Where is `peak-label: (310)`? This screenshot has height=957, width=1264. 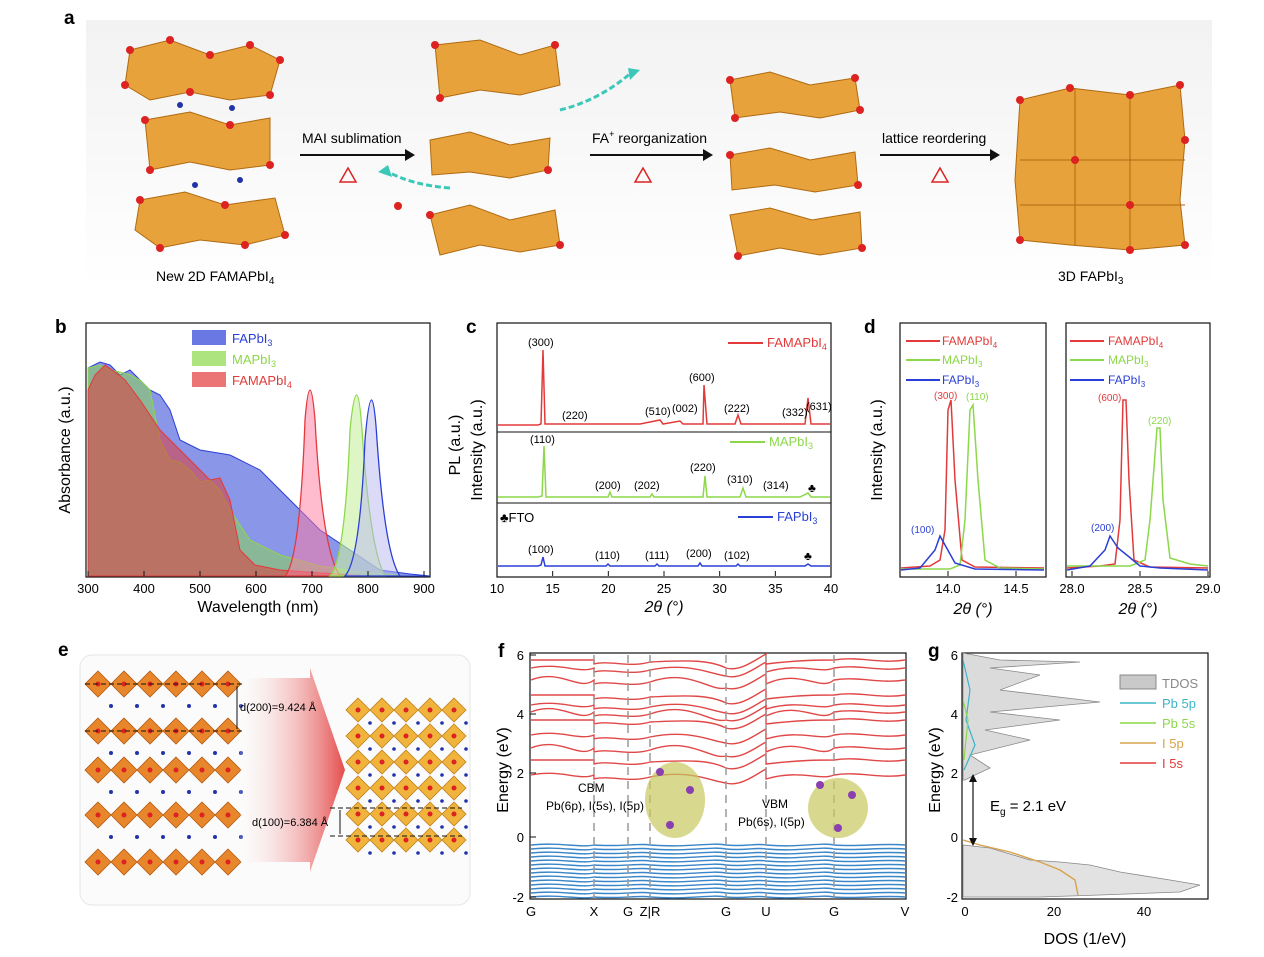 peak-label: (310) is located at coordinates (740, 480).